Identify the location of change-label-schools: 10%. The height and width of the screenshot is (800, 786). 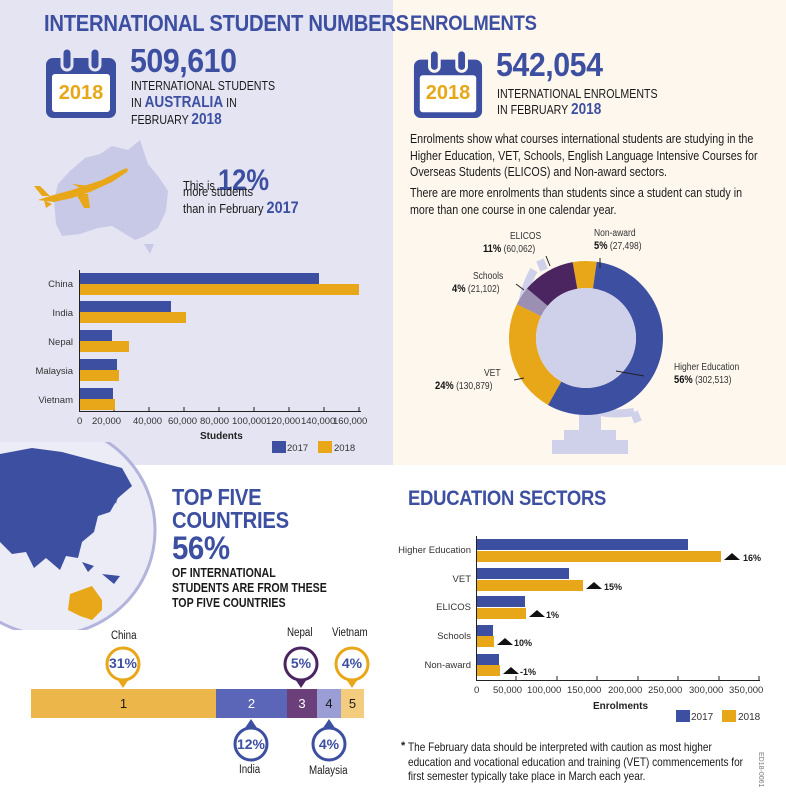
(523, 643).